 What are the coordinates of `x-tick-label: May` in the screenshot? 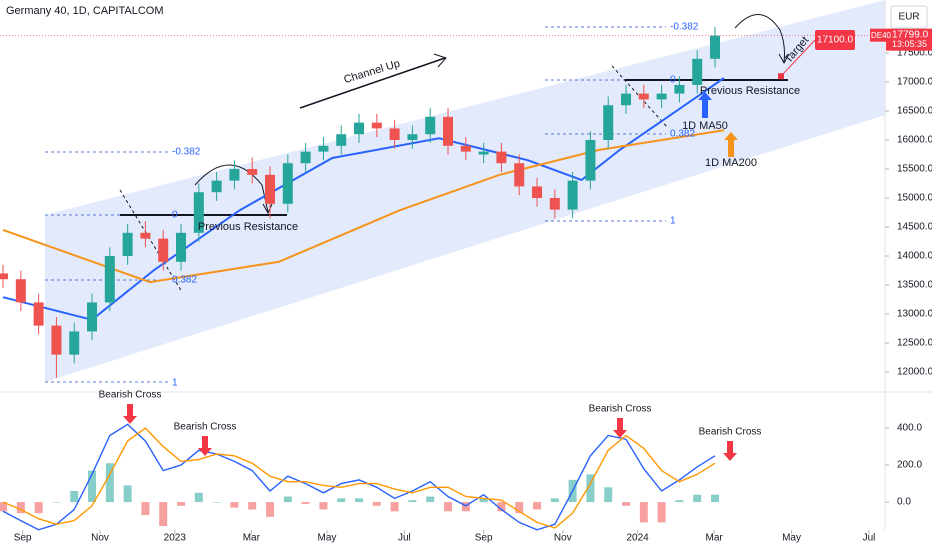 It's located at (327, 538).